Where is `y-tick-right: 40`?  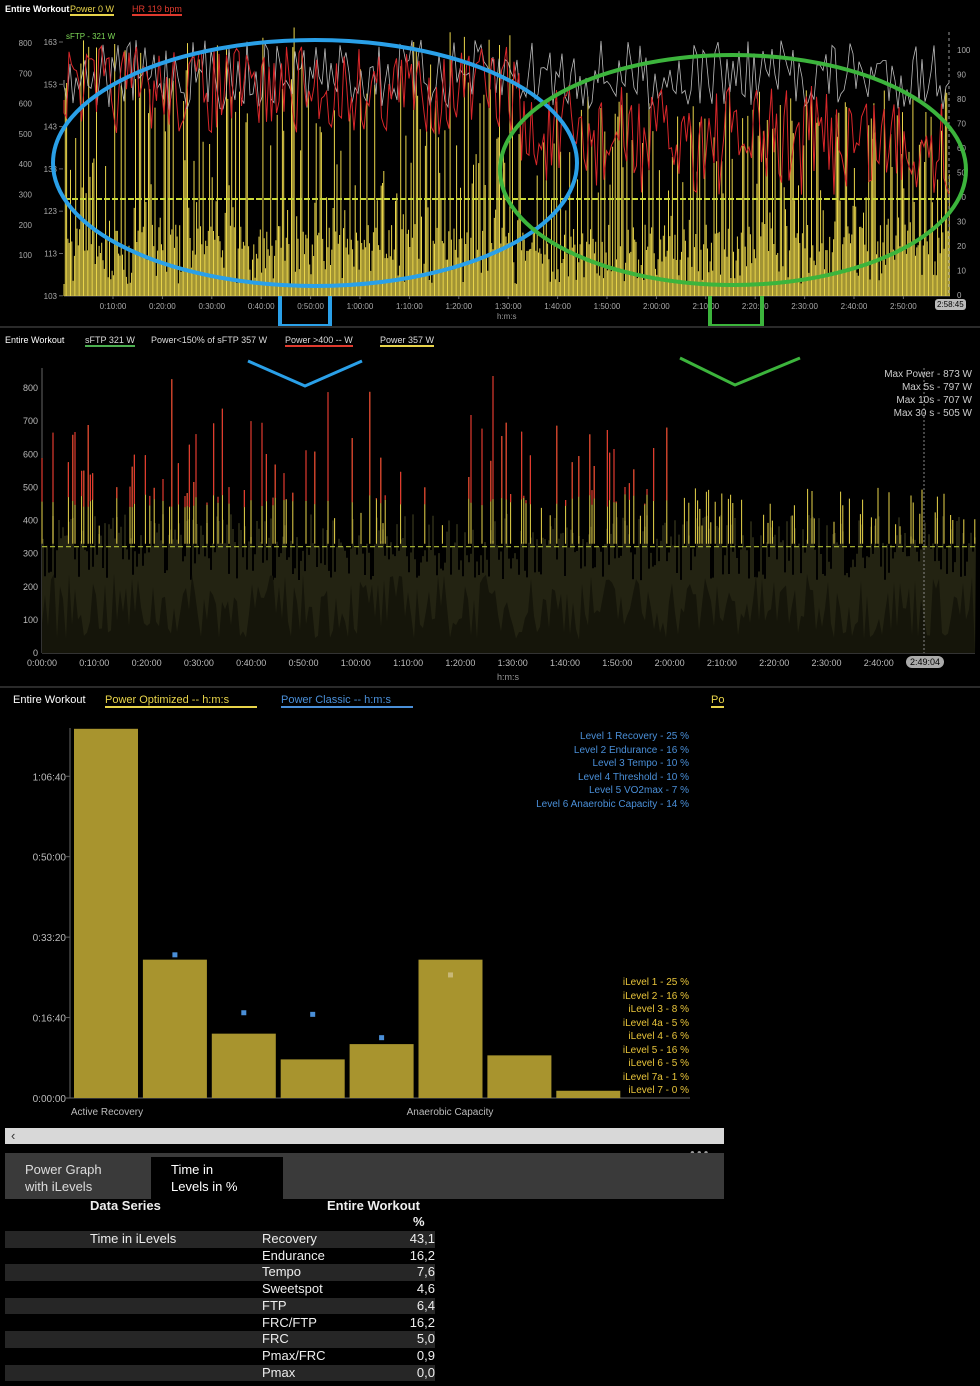
y-tick-right: 40 is located at coordinates (961, 197).